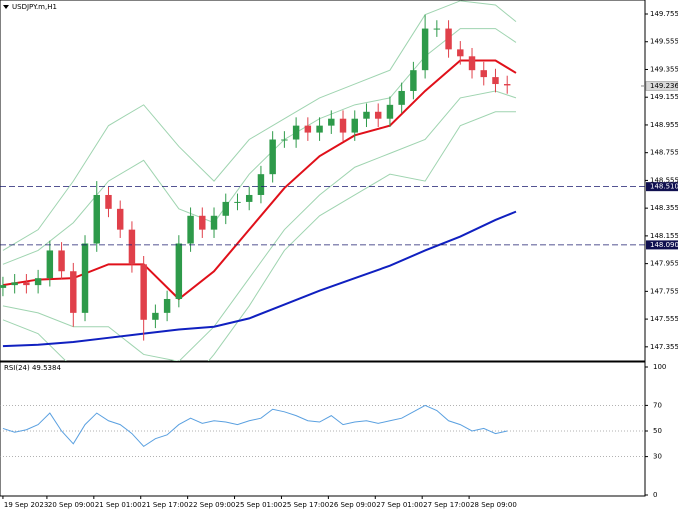 This screenshot has width=678, height=512. I want to click on level-label: 148.090, so click(664, 245).